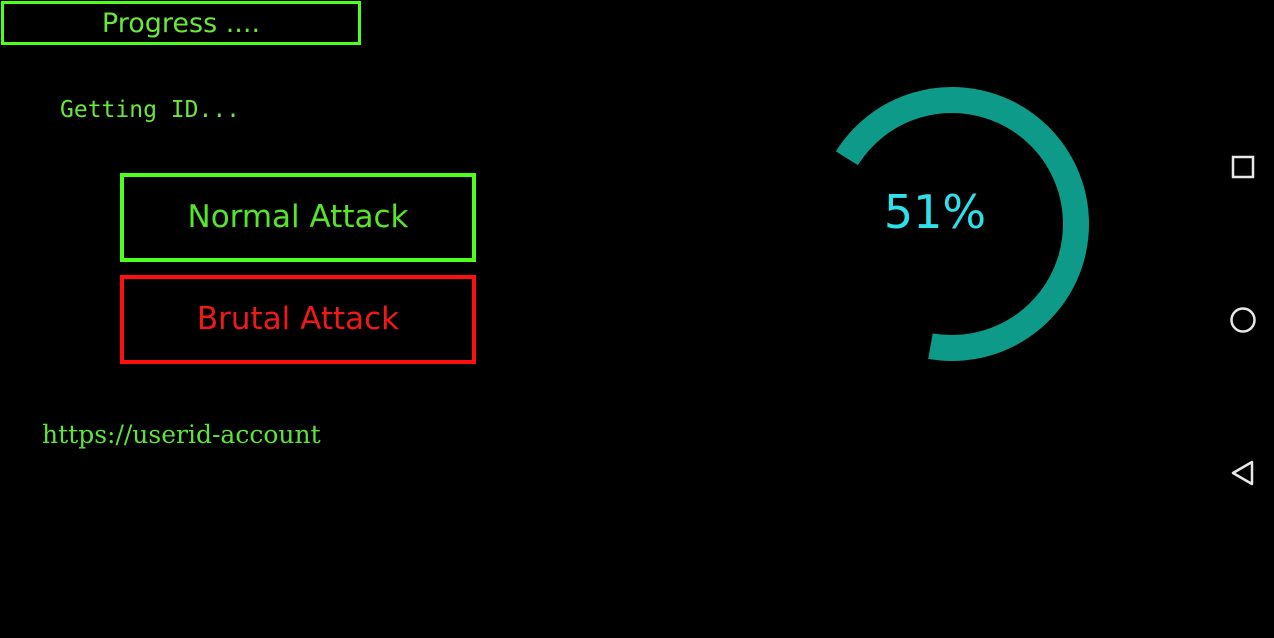 The image size is (1274, 638). What do you see at coordinates (935, 212) in the screenshot?
I see `progress-percent: 51%` at bounding box center [935, 212].